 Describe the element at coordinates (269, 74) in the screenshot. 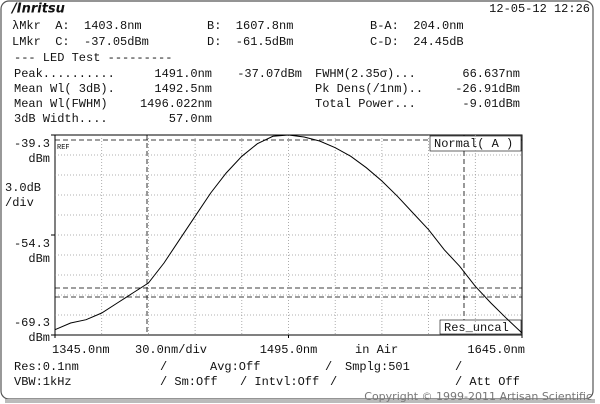

I see `result-value: -37.07dBm` at that location.